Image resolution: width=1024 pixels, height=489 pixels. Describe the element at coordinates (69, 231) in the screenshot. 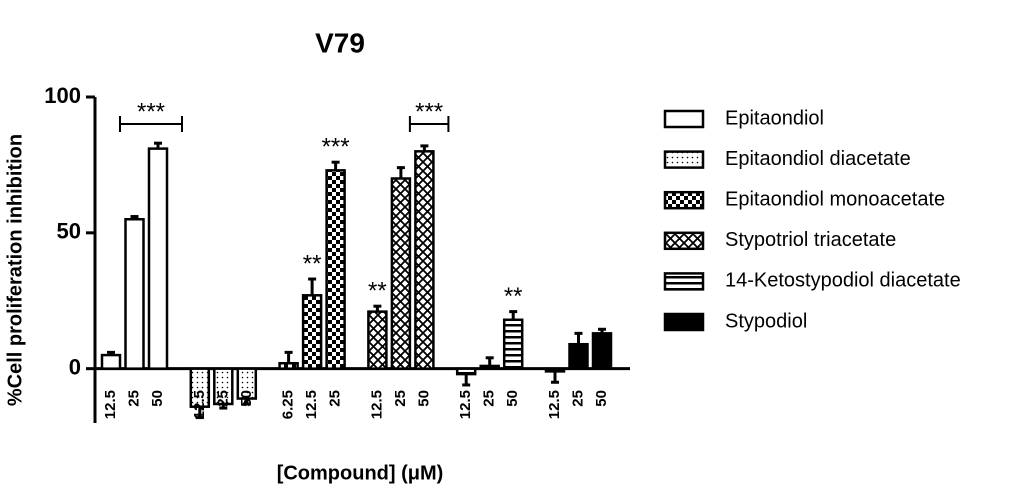

I see `y-tick-label: 50` at that location.